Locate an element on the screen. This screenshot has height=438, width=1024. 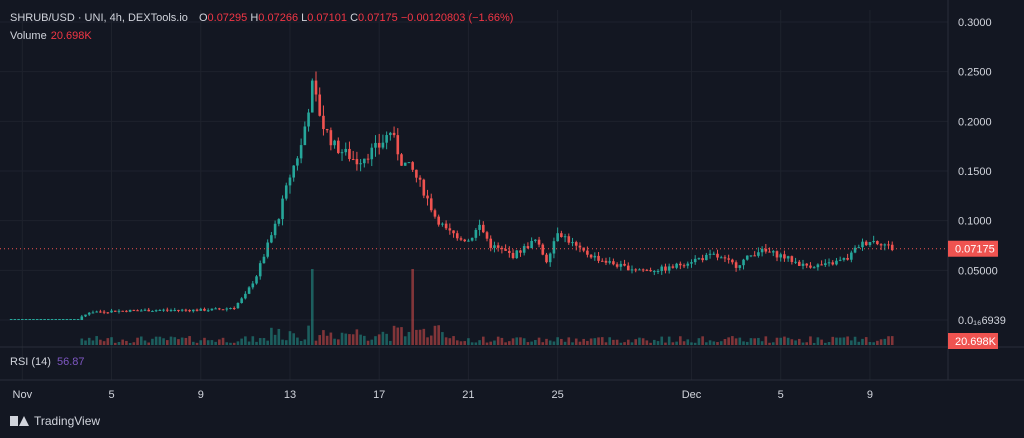
close-key: C is located at coordinates (354, 18).